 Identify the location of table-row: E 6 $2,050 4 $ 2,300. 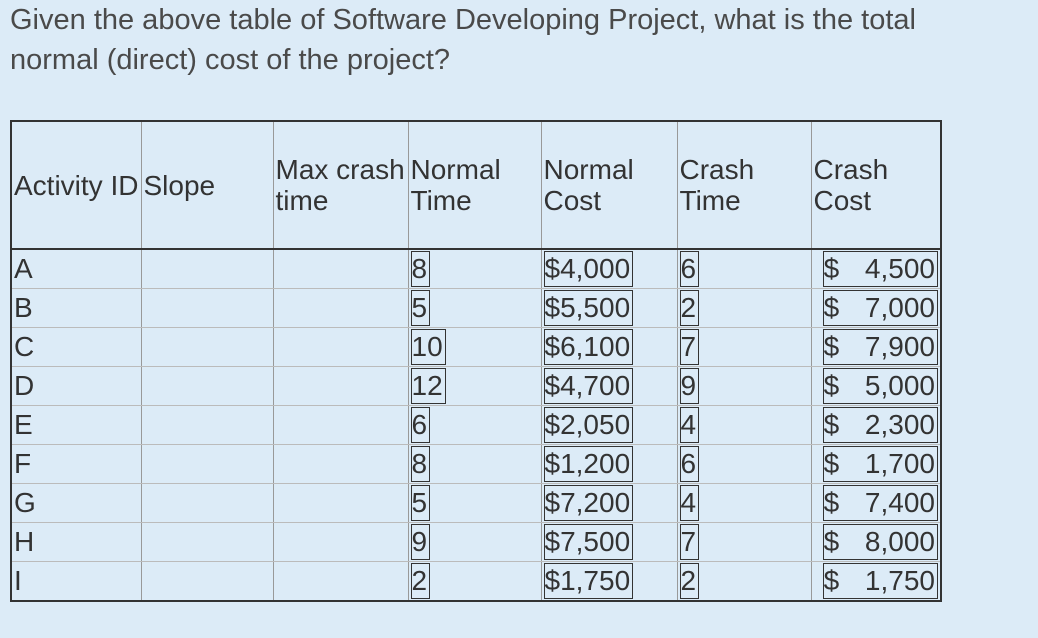
(476, 425).